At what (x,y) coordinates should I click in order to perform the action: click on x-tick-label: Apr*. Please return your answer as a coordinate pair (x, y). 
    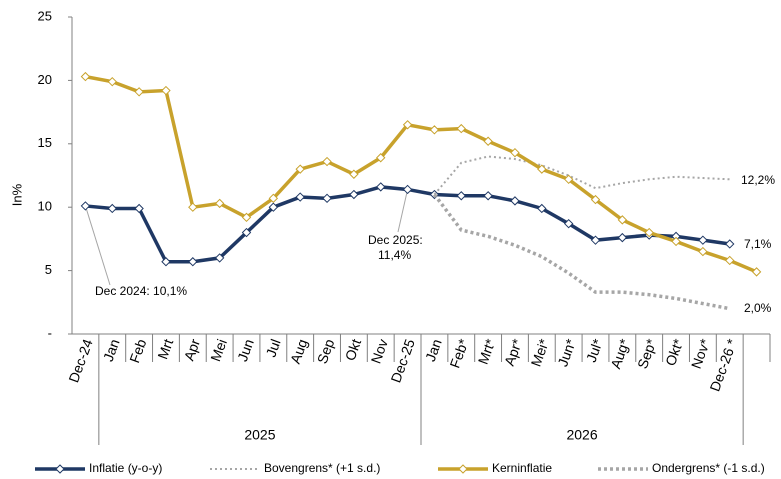
    Looking at the image, I should click on (513, 352).